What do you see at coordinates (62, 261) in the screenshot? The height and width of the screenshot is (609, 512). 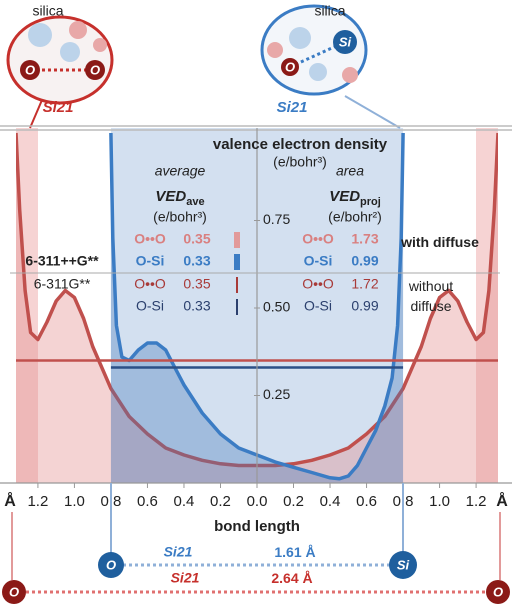 I see `basis-label: 6-311++G**` at bounding box center [62, 261].